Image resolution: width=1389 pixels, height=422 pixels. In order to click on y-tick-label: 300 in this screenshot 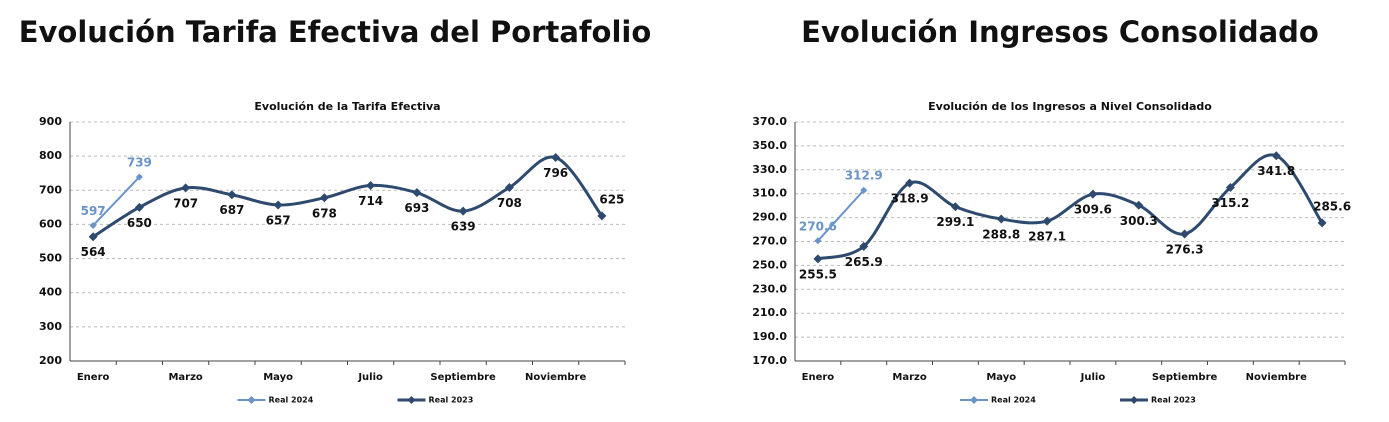, I will do `click(50, 326)`.